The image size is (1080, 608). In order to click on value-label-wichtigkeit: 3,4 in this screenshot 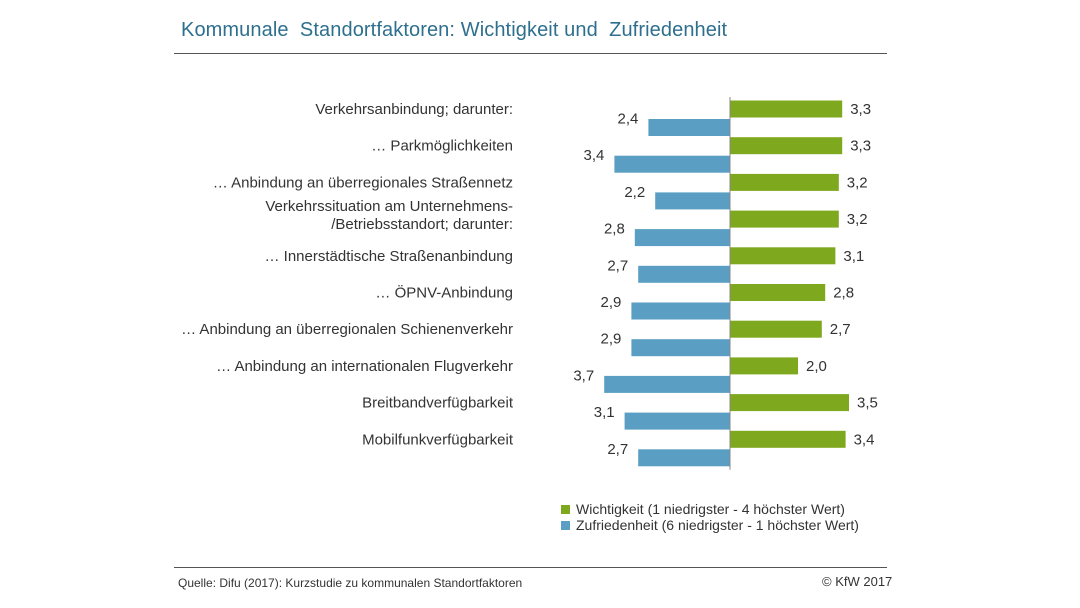, I will do `click(864, 439)`.